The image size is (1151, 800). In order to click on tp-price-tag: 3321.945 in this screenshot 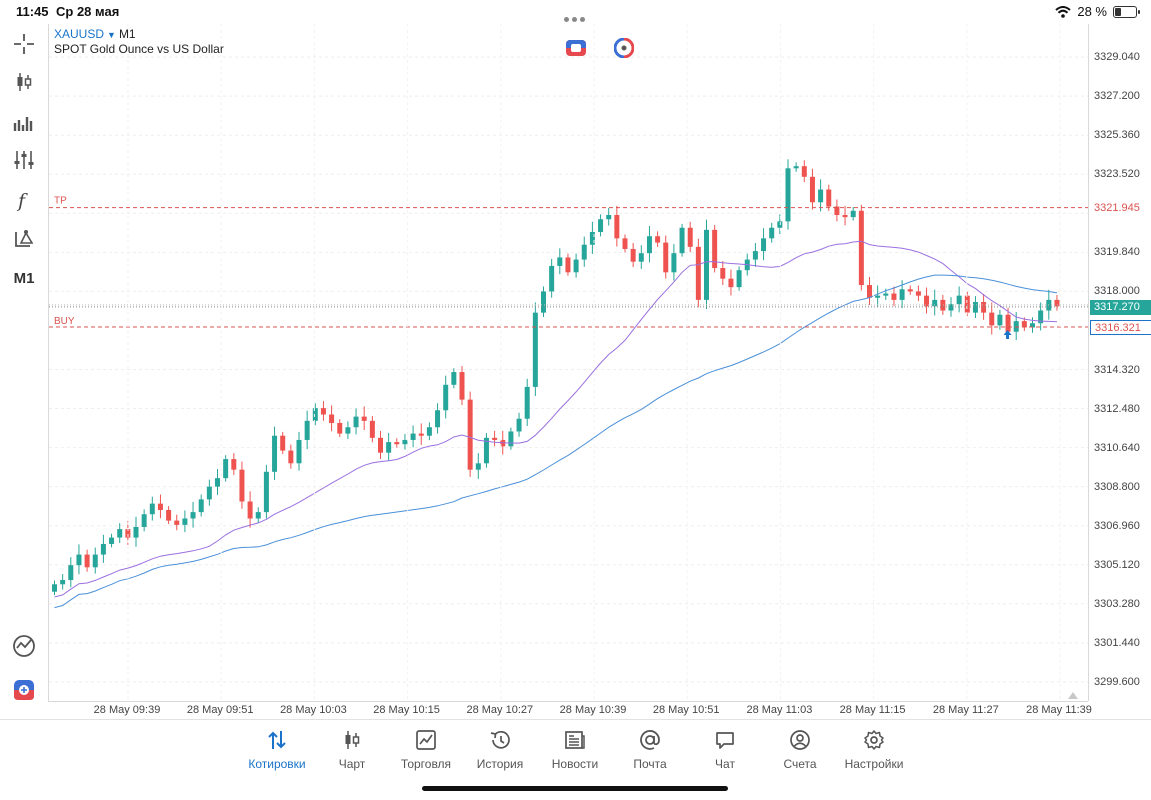, I will do `click(1120, 208)`.